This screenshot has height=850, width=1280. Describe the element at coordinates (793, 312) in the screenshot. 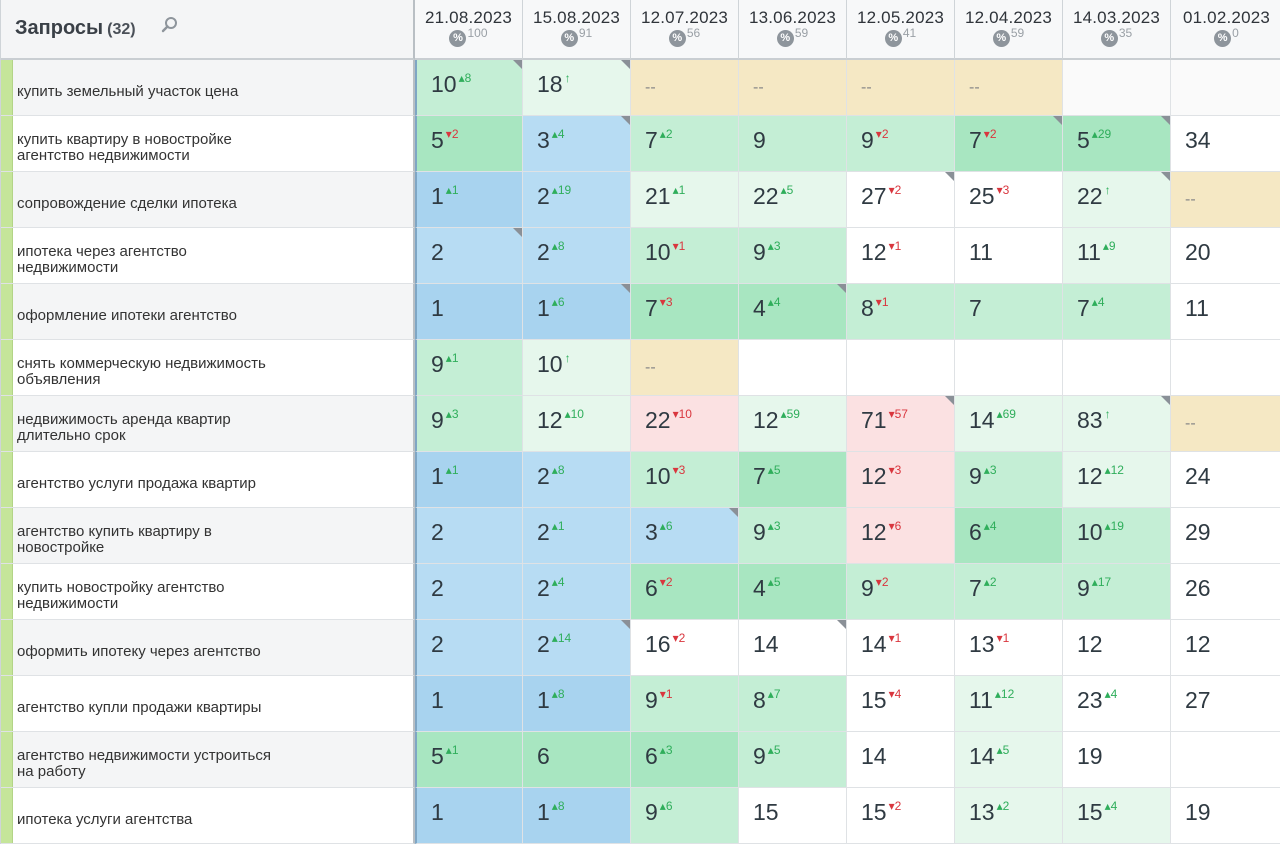

I see `position-cell: 4 ▴4` at that location.